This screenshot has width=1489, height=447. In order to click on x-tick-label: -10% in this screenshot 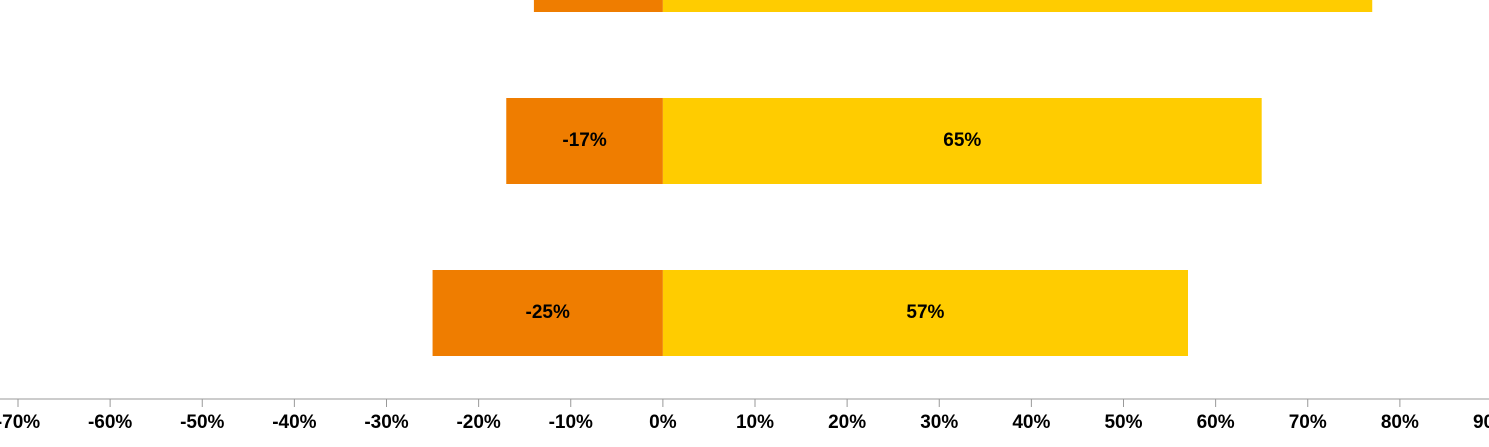, I will do `click(571, 422)`.